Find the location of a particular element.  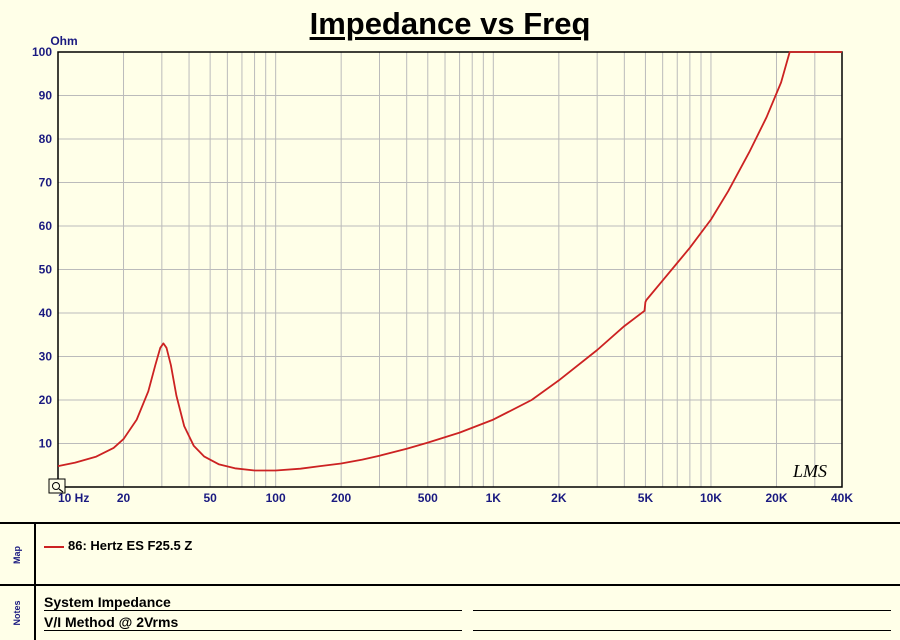

map-side-label: Map is located at coordinates (18, 555).